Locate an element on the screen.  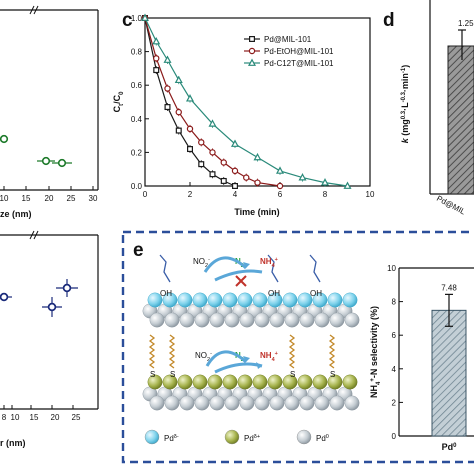
panel-c-legend: Pd@MIL-101 Pd-EtOH@MIL-101 Pd-C12T@MIL-101 is located at coordinates (289, 51).